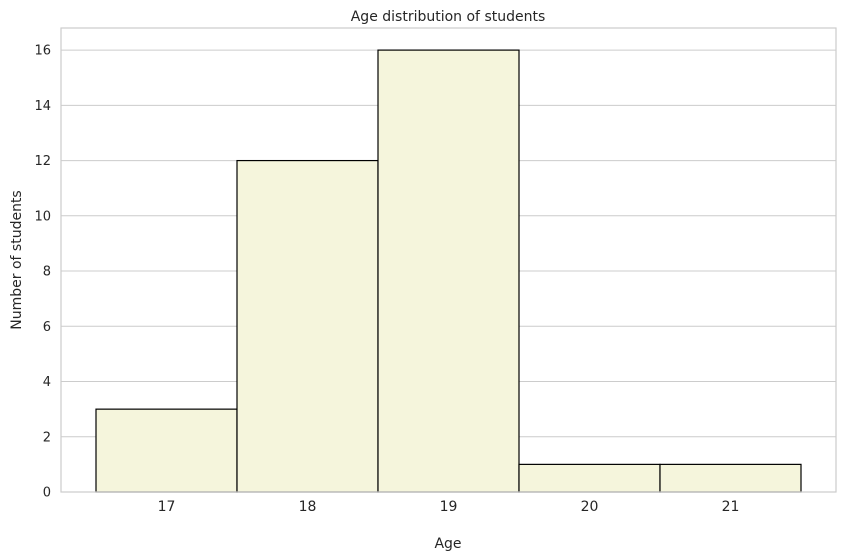 This screenshot has height=560, width=845. I want to click on y-tick-label: 12, so click(42, 161).